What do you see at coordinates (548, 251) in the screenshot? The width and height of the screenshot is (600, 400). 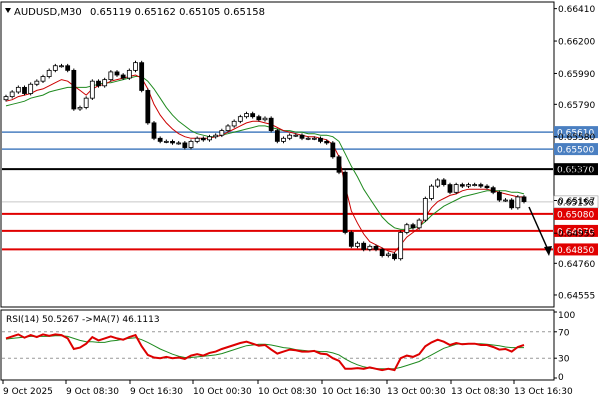 I see `forecast-arrow-head` at bounding box center [548, 251].